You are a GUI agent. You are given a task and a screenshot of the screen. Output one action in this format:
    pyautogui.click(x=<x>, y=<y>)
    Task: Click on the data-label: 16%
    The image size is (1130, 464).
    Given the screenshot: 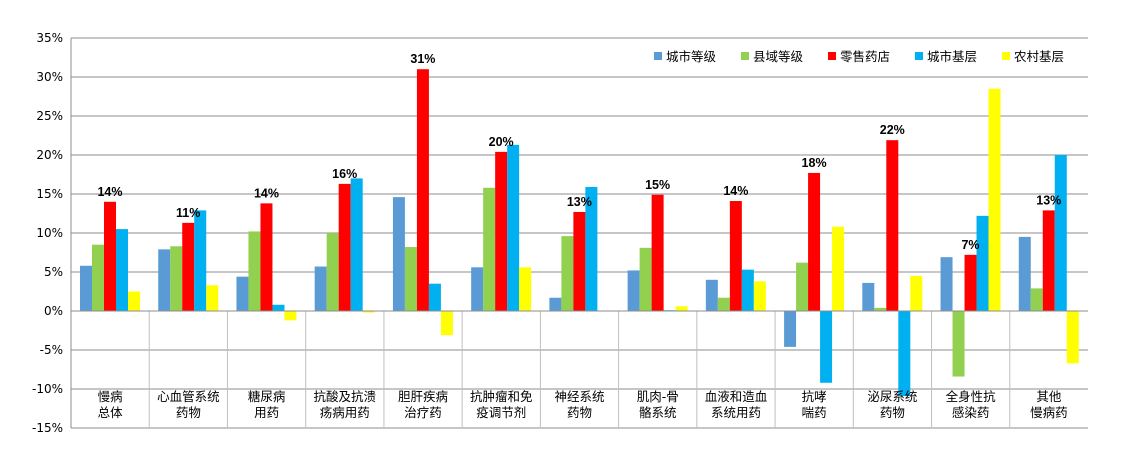 What is the action you would take?
    pyautogui.click(x=344, y=174)
    